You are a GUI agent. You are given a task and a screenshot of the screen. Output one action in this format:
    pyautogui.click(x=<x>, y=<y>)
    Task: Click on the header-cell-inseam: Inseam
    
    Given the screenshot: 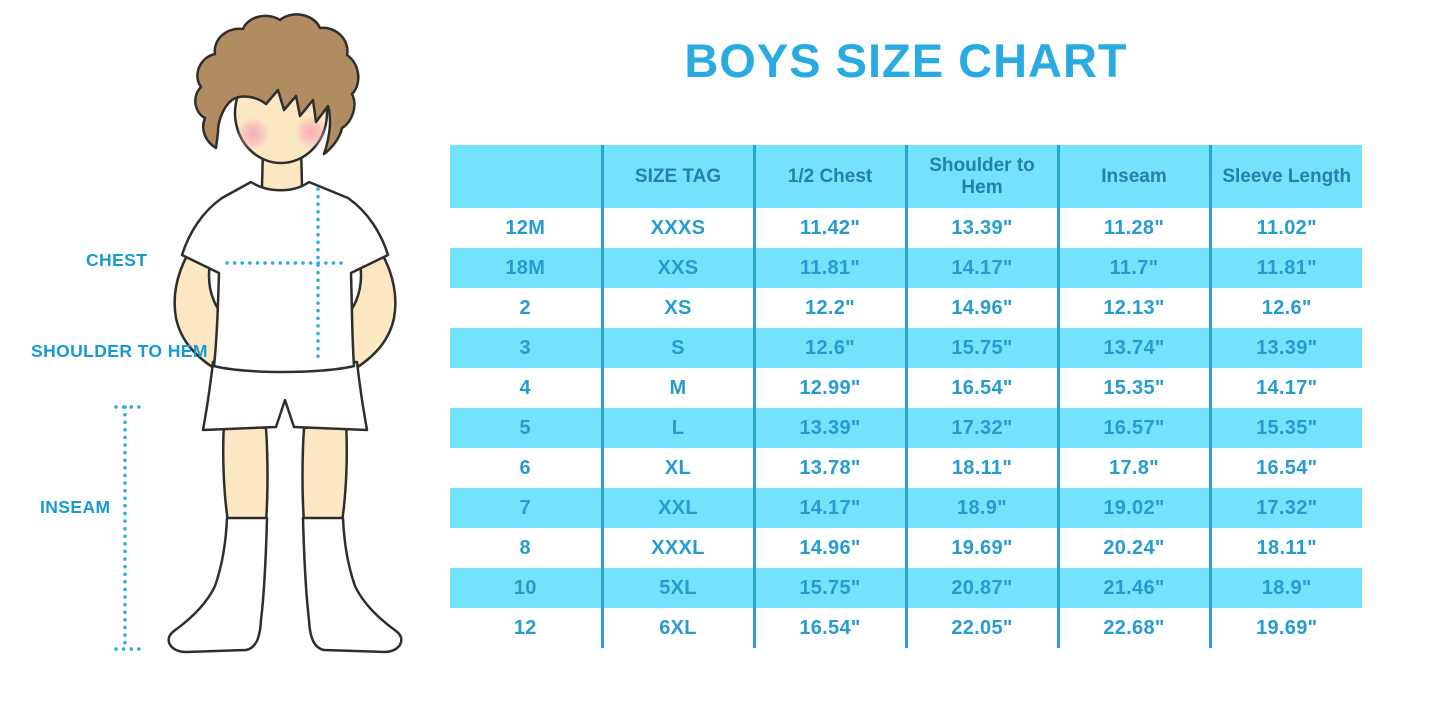 What is the action you would take?
    pyautogui.click(x=1133, y=176)
    